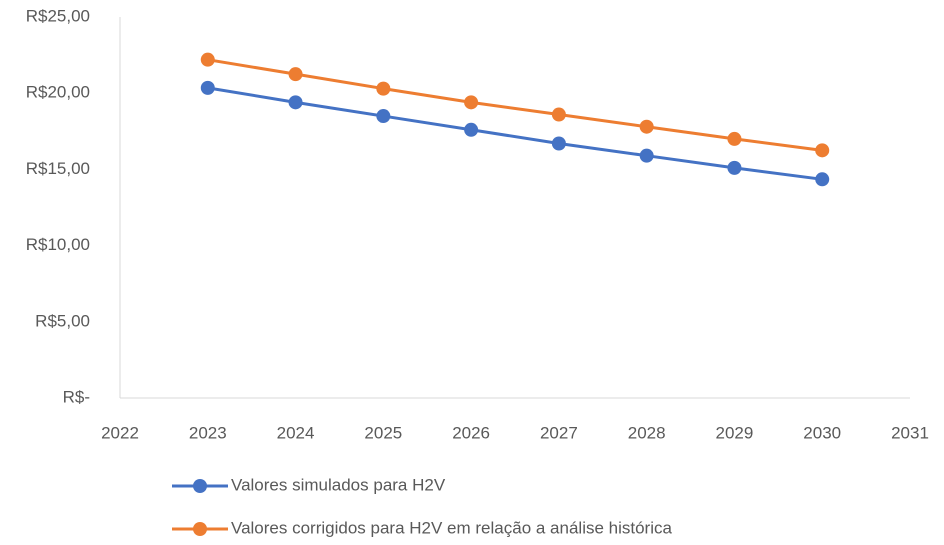  Describe the element at coordinates (58, 15) in the screenshot. I see `y-tick-label: R$25,00` at that location.